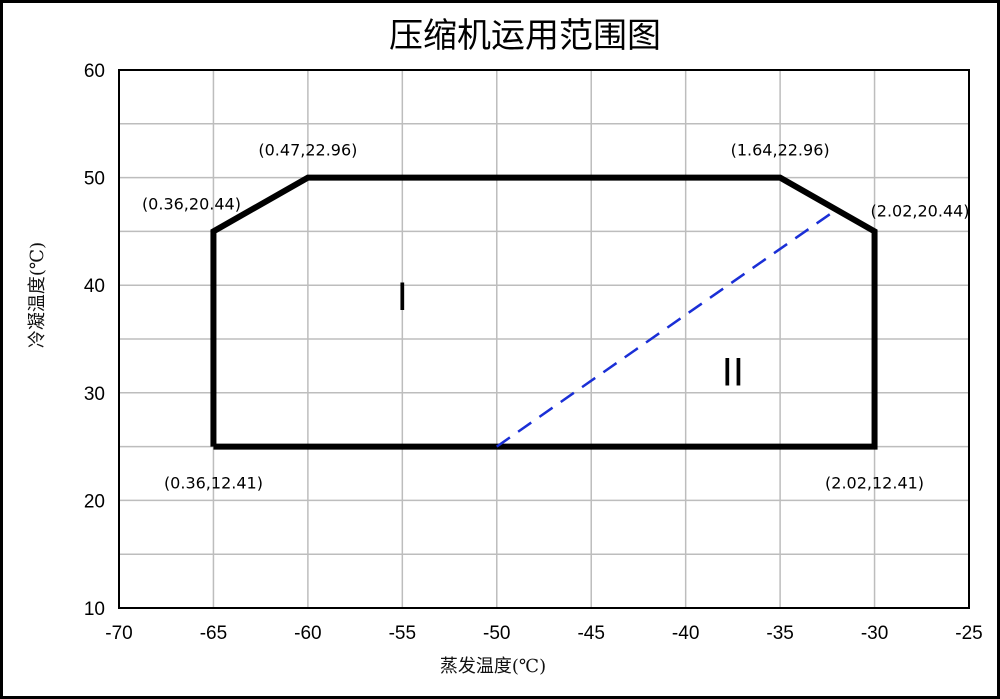 The width and height of the screenshot is (1000, 699). Describe the element at coordinates (590, 633) in the screenshot. I see `x-tick-label: -45` at that location.